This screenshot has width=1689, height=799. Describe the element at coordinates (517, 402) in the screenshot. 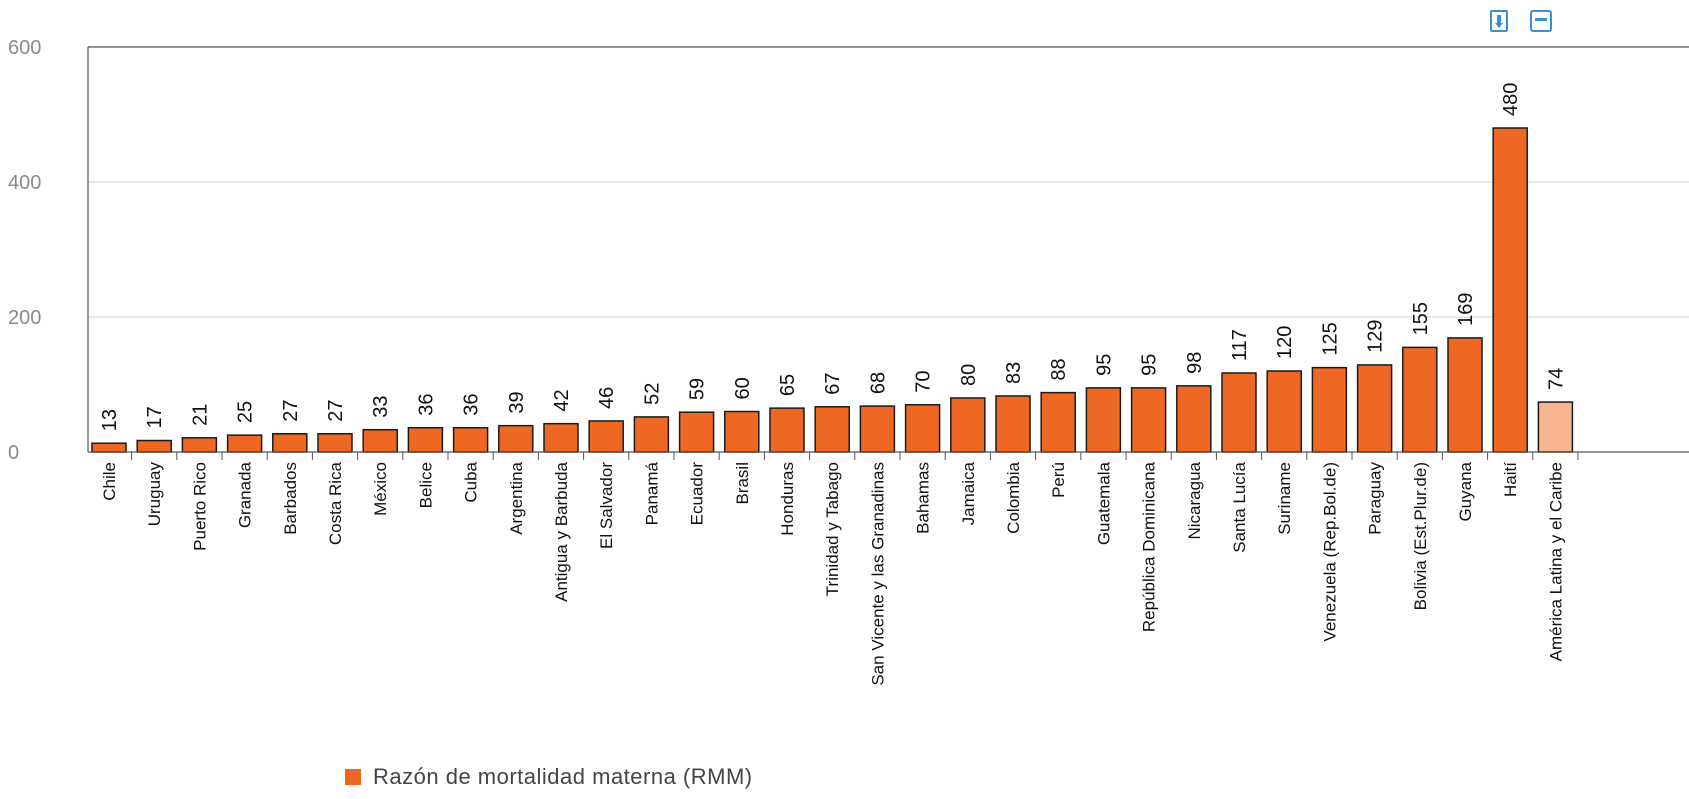

I see `data-label: 39` at that location.